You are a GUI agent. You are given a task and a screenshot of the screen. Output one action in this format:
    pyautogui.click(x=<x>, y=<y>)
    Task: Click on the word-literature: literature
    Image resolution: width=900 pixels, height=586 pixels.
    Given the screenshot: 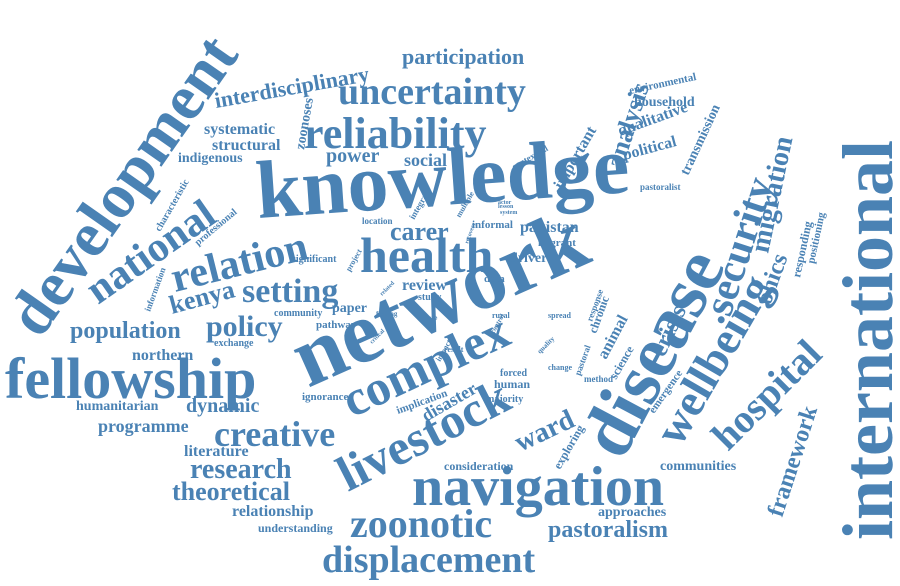 What is the action you would take?
    pyautogui.click(x=216, y=451)
    